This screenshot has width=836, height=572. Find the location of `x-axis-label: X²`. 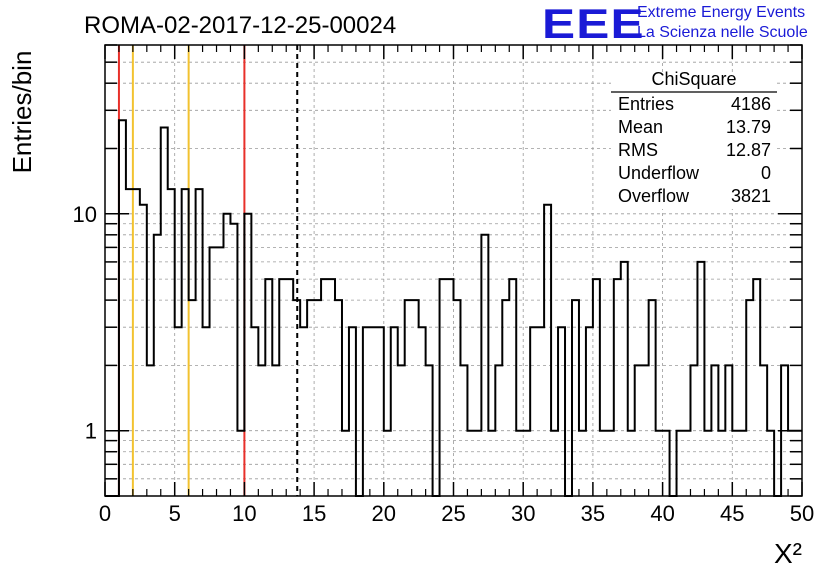

x-axis-label: X² is located at coordinates (788, 553).